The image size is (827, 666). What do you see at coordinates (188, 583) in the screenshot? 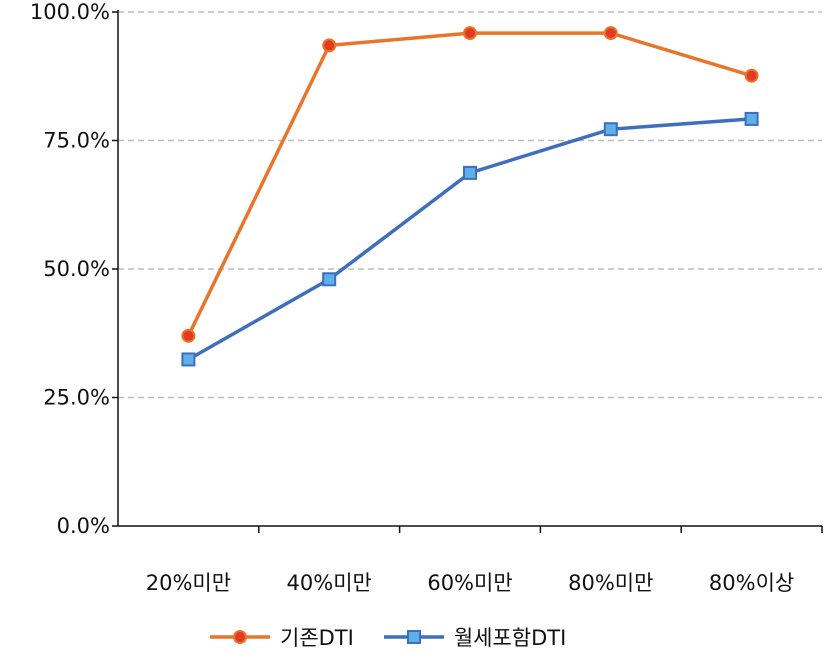
I see `x-tick-label: 20%미만` at bounding box center [188, 583].